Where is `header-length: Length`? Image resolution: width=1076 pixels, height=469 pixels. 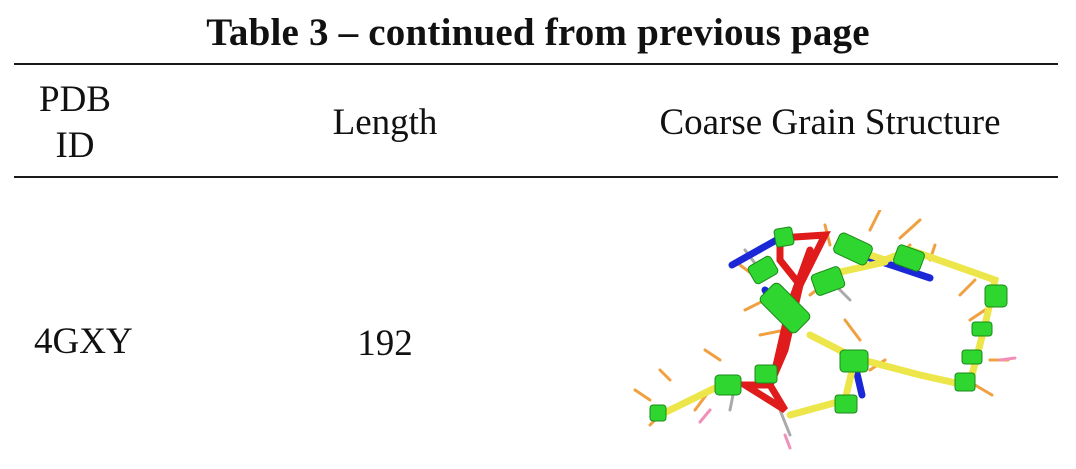
header-length: Length is located at coordinates (385, 122).